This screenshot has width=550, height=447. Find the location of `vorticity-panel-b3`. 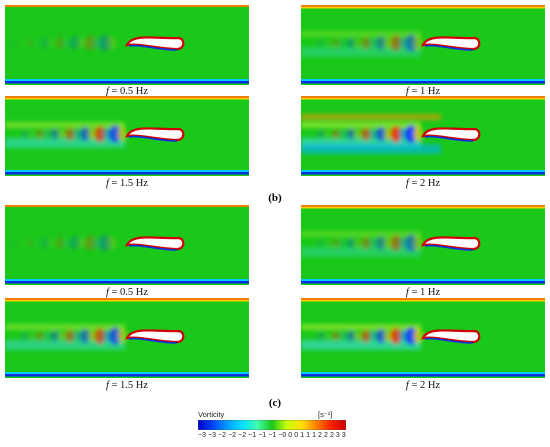

vorticity-panel-b3 is located at coordinates (127, 136).